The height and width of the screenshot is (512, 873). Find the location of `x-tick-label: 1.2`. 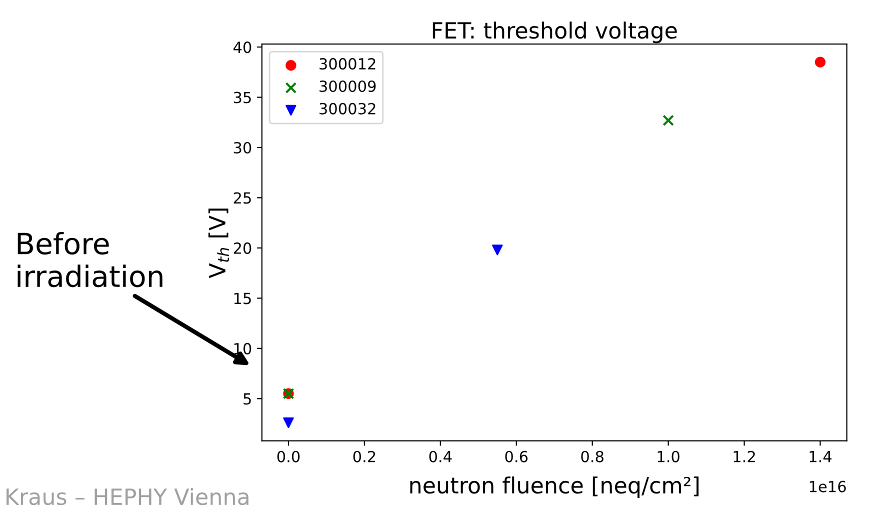

x-tick-label: 1.2 is located at coordinates (744, 456).